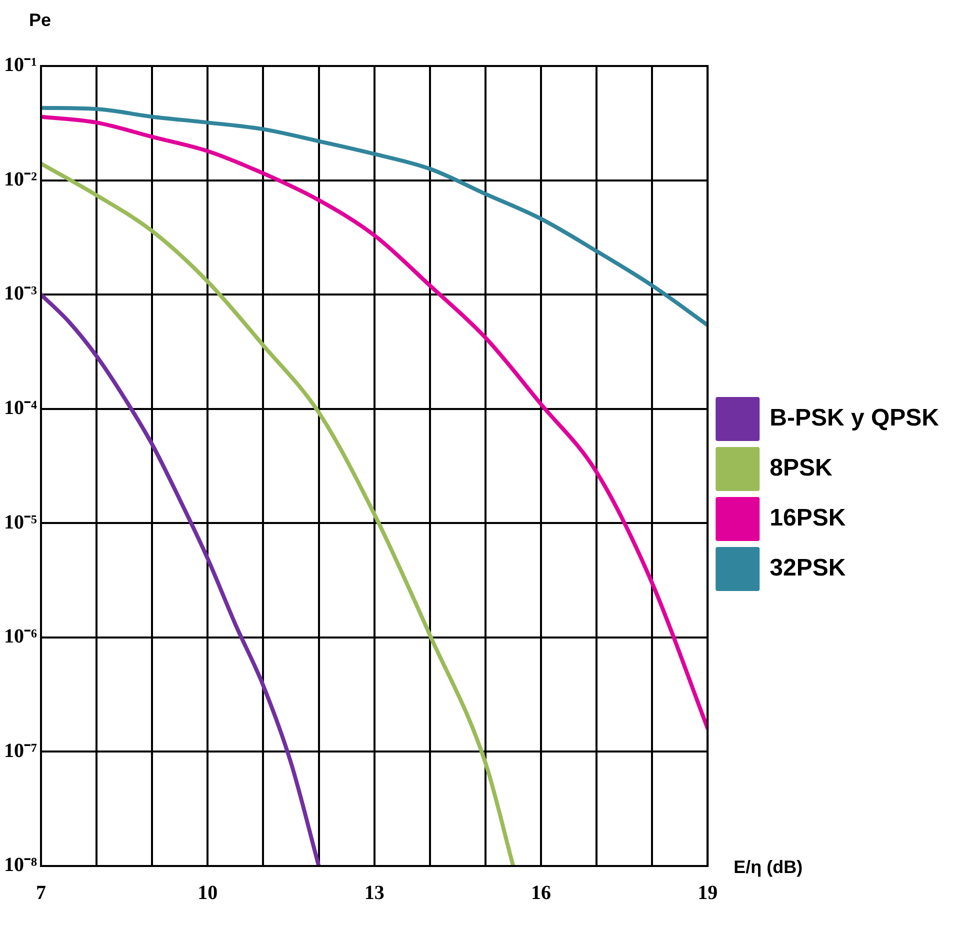 This screenshot has height=932, width=959. I want to click on y-tick-label: 10⁻⁶, so click(20, 637).